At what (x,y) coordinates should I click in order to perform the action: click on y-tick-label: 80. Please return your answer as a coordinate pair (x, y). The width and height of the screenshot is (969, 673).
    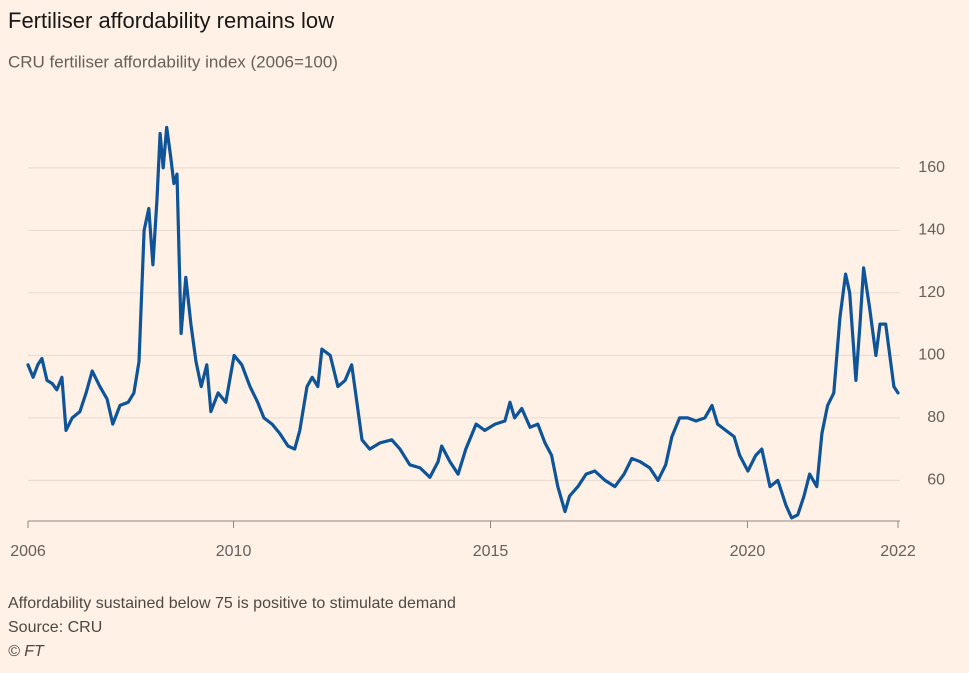
    Looking at the image, I should click on (936, 417).